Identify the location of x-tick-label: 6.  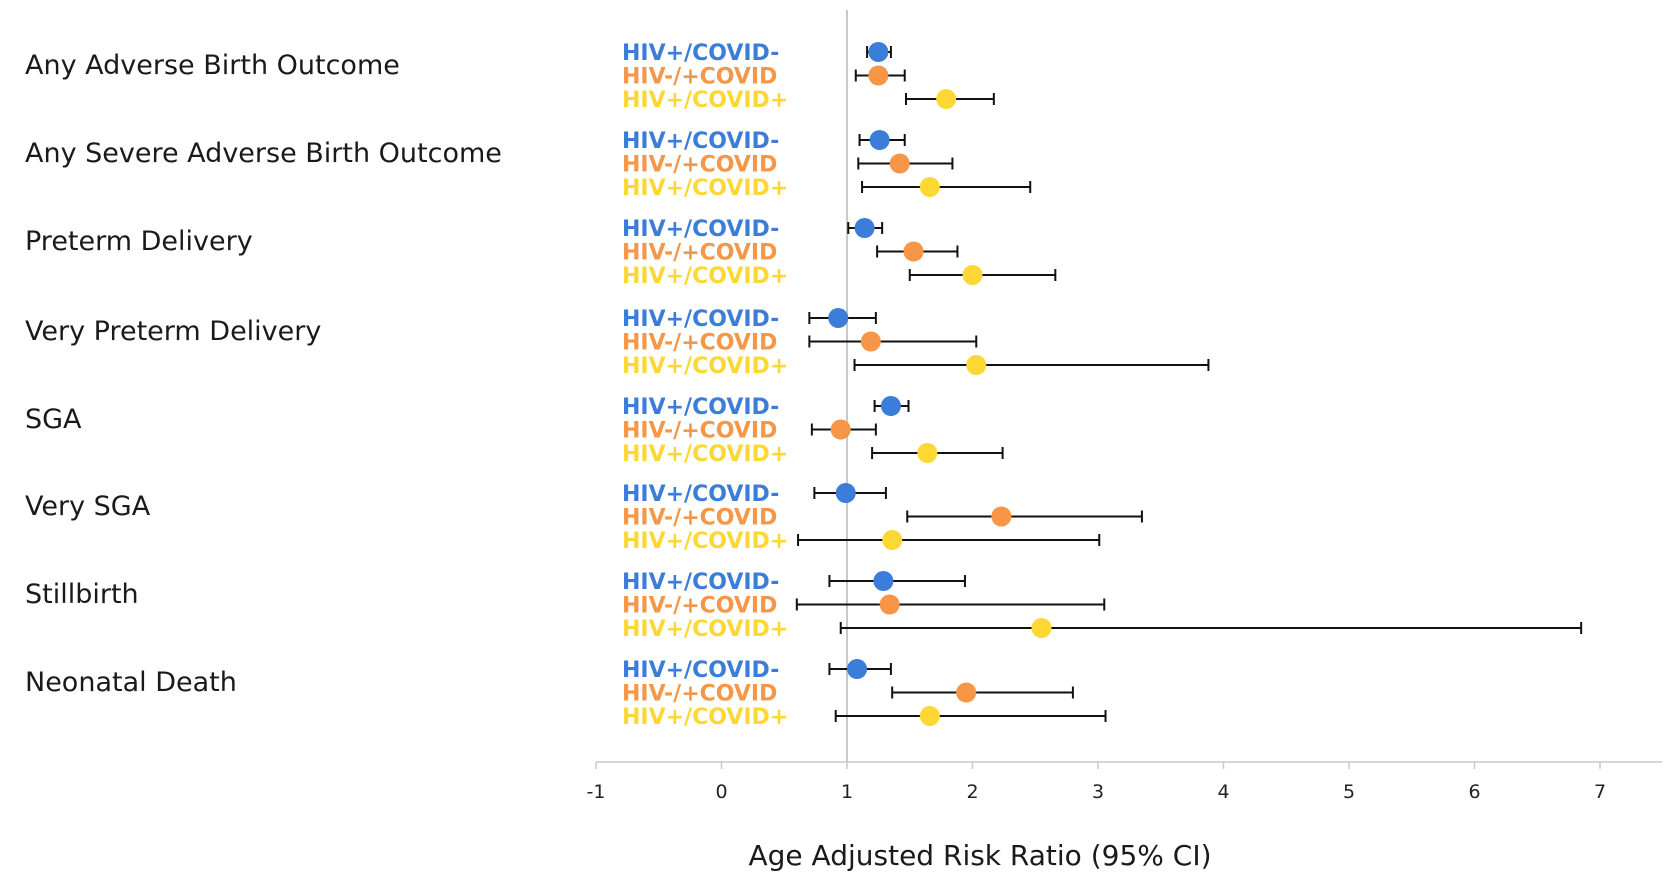
(1474, 792).